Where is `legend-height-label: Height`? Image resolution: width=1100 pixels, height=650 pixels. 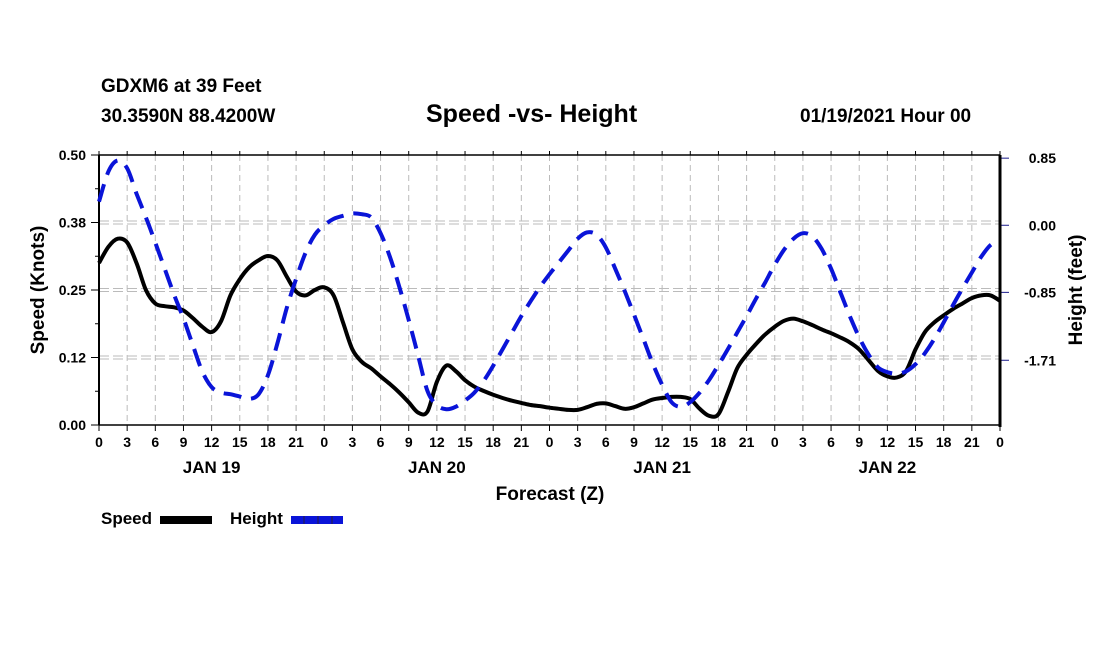
legend-height-label: Height is located at coordinates (256, 518).